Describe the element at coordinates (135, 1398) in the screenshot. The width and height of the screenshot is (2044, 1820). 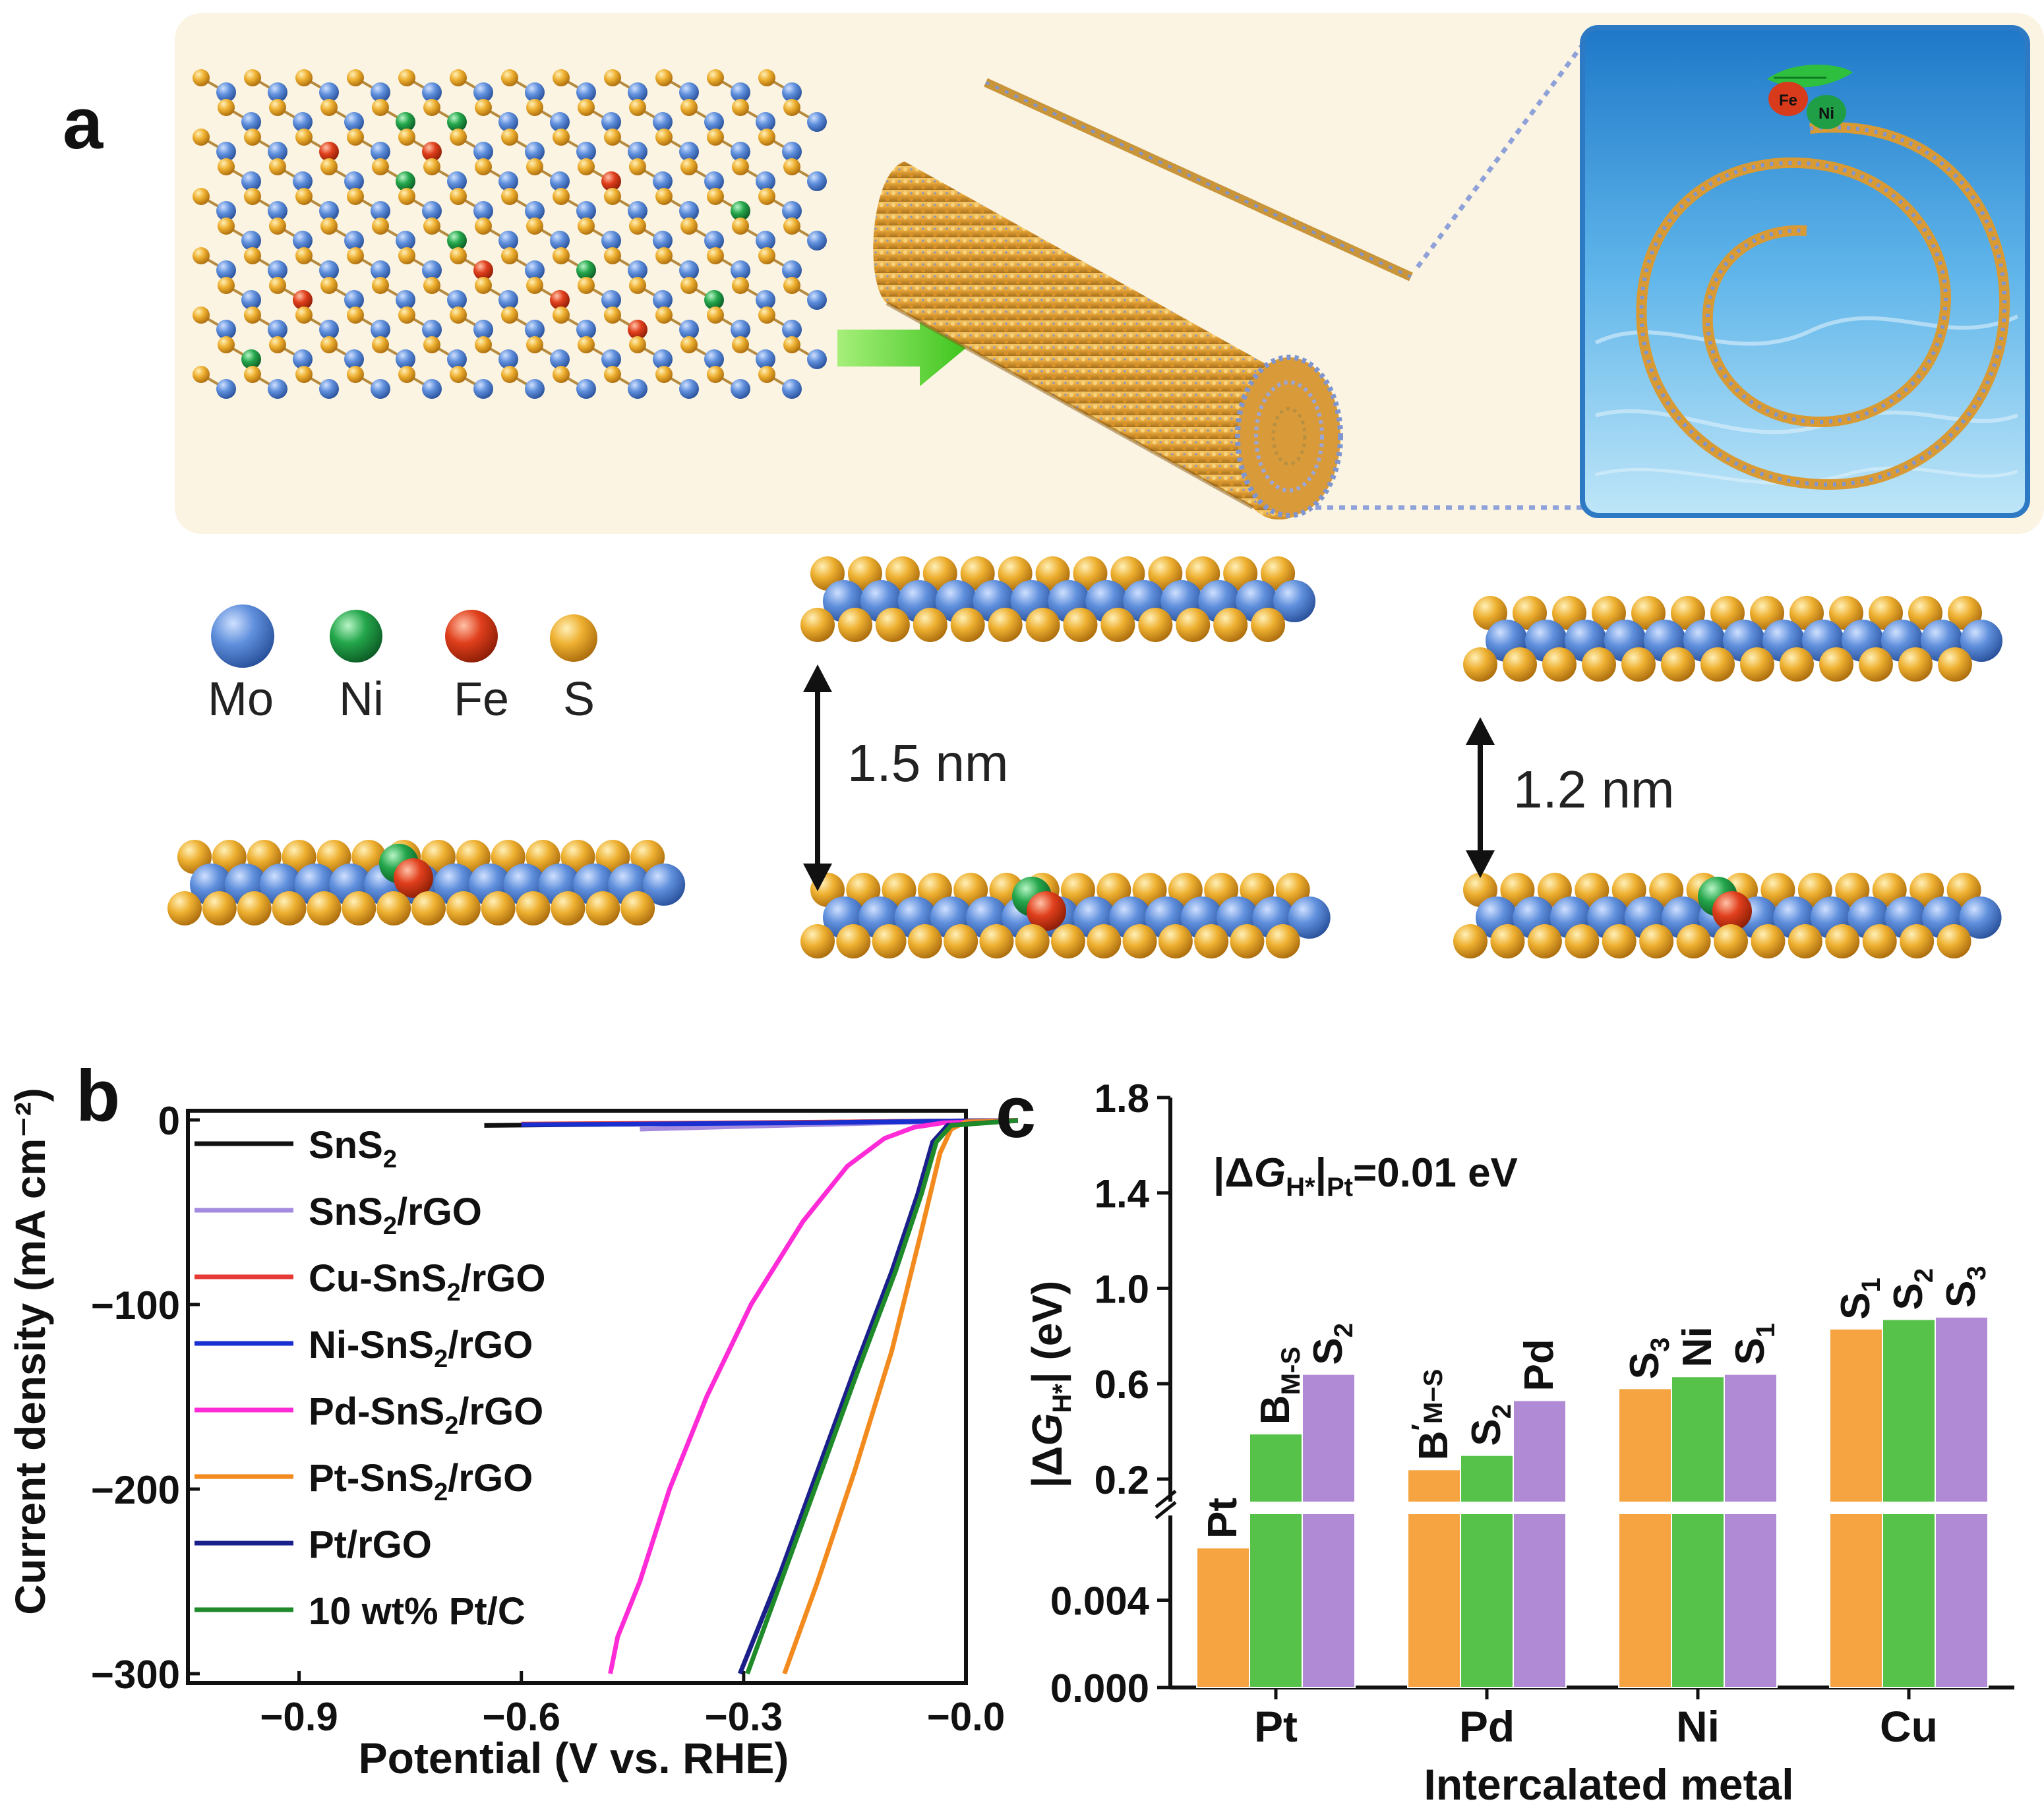
I see `panel-b-y-tick-labels: 0 −100 −200 −300` at that location.